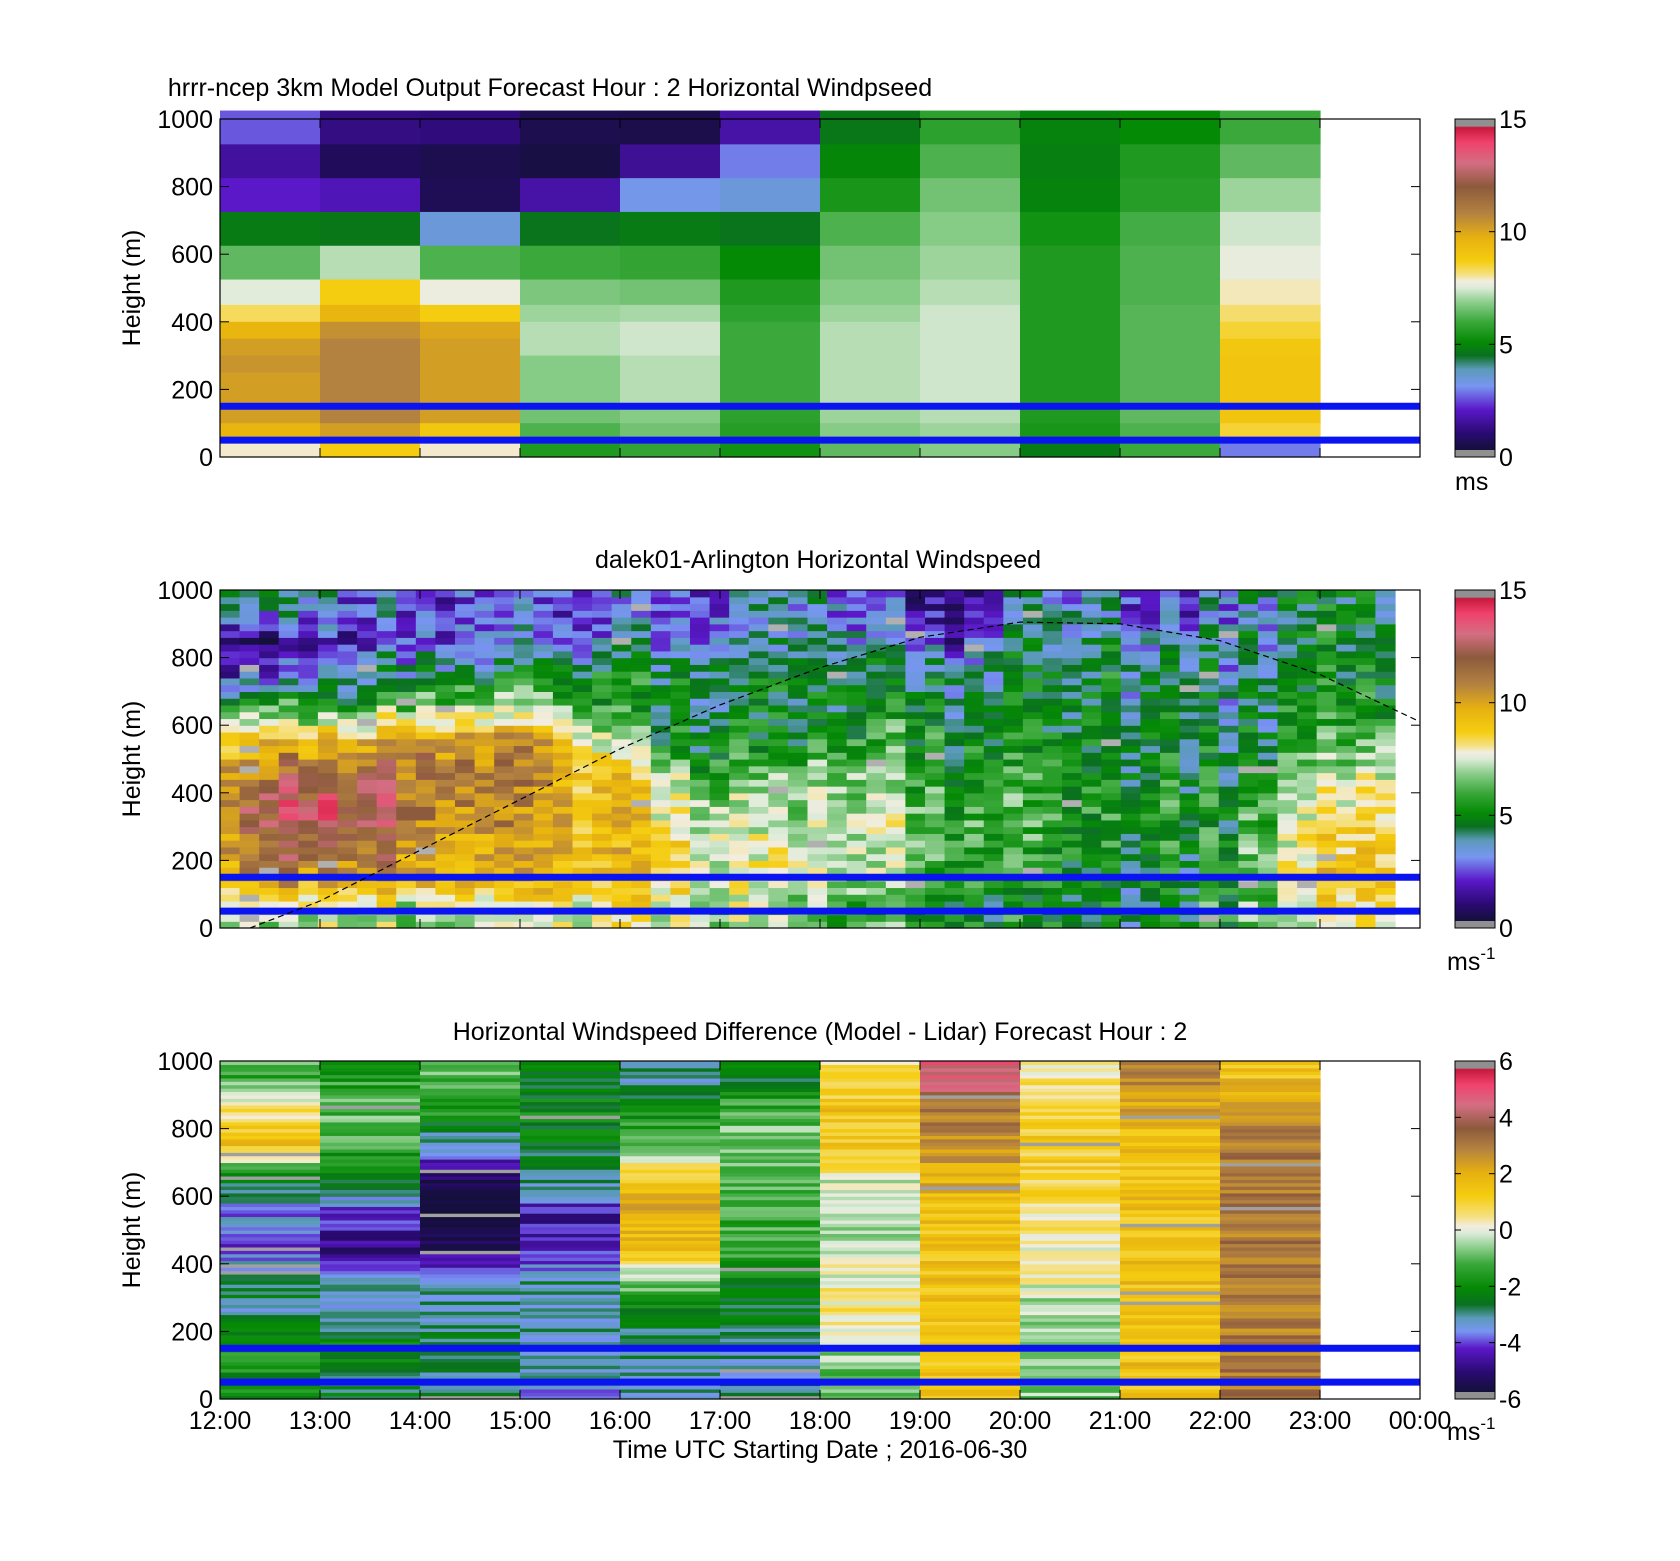  I want to click on overlay-layer, so click(820, 423).